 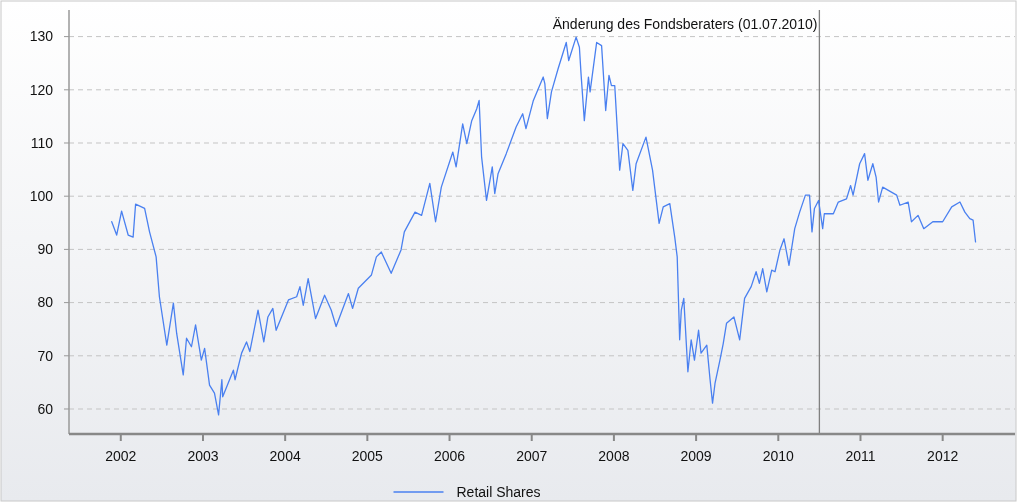 I want to click on x-tick-label: 2007, so click(x=532, y=456).